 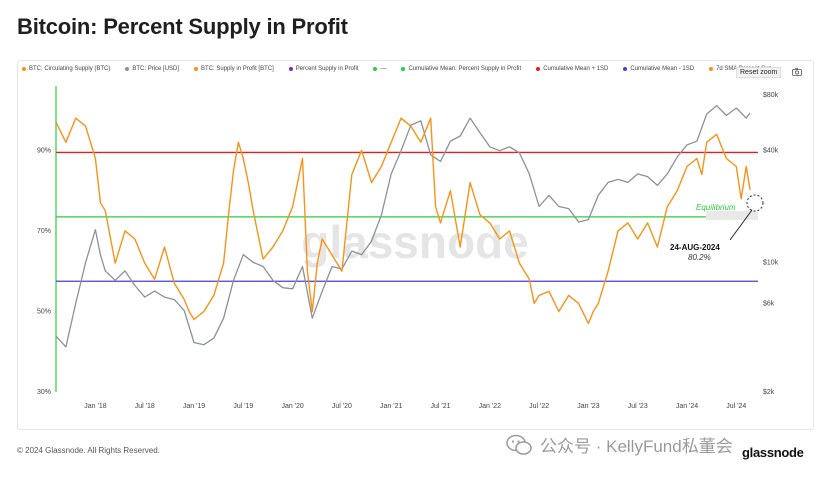 I want to click on y-left-tick-label: 70%, so click(x=44, y=231).